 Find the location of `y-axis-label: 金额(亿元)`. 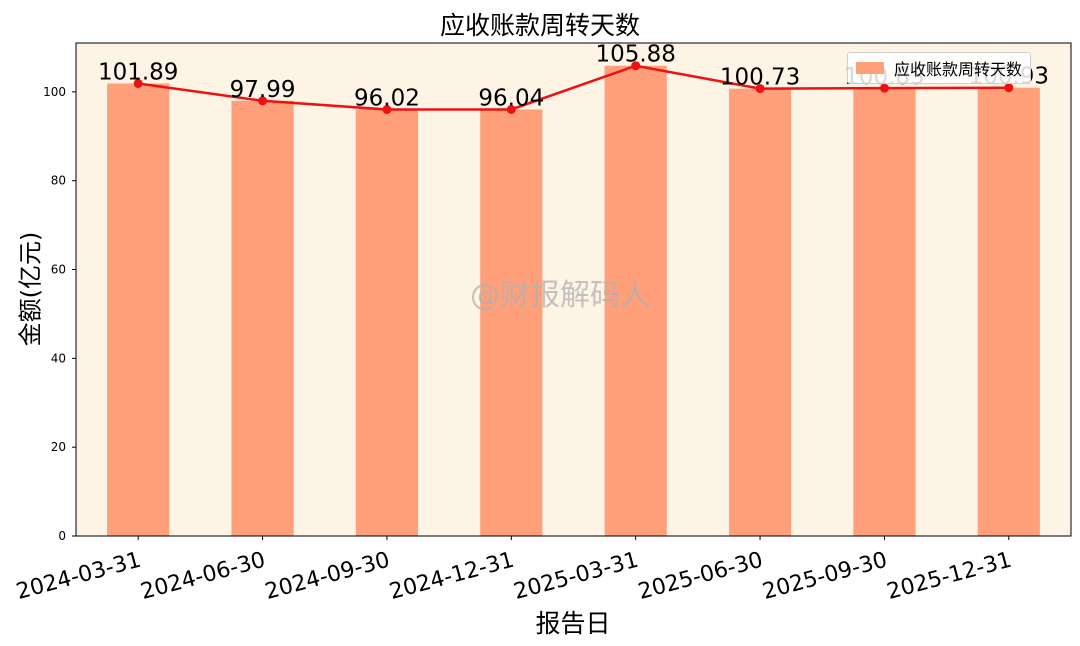

y-axis-label: 金额(亿元) is located at coordinates (30, 289).